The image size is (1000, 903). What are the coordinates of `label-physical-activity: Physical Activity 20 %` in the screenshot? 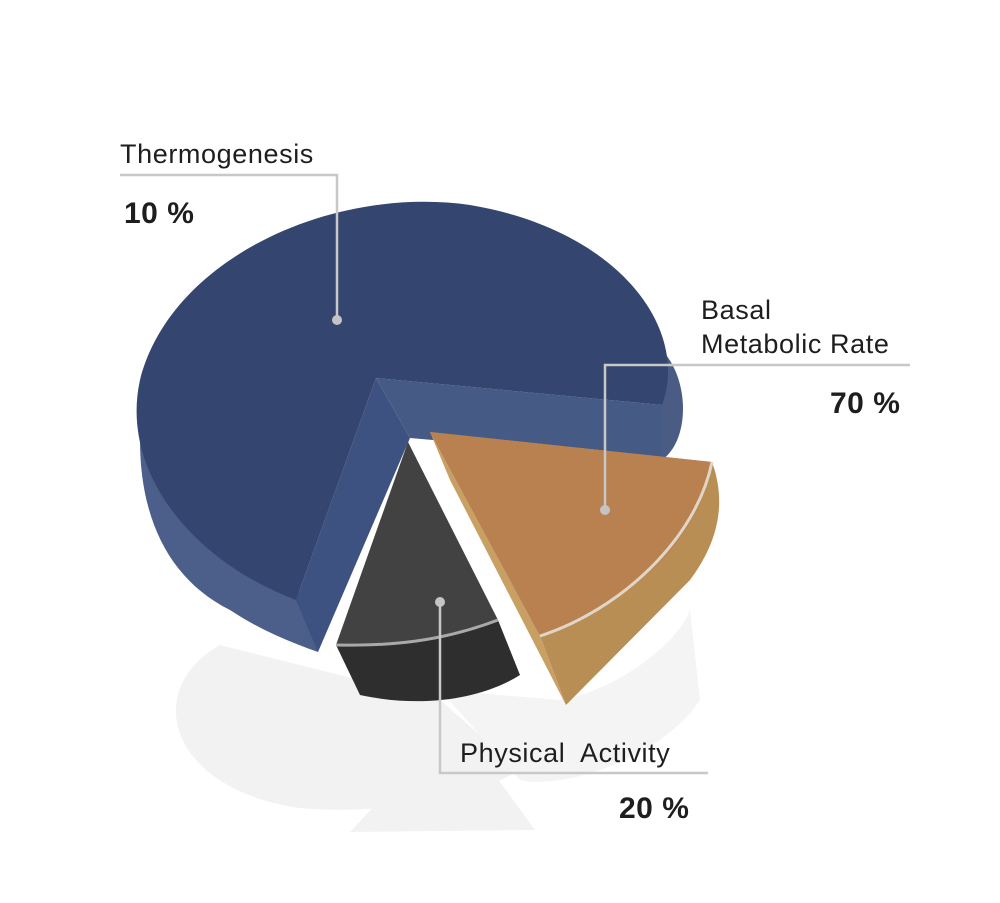 It's located at (574, 781).